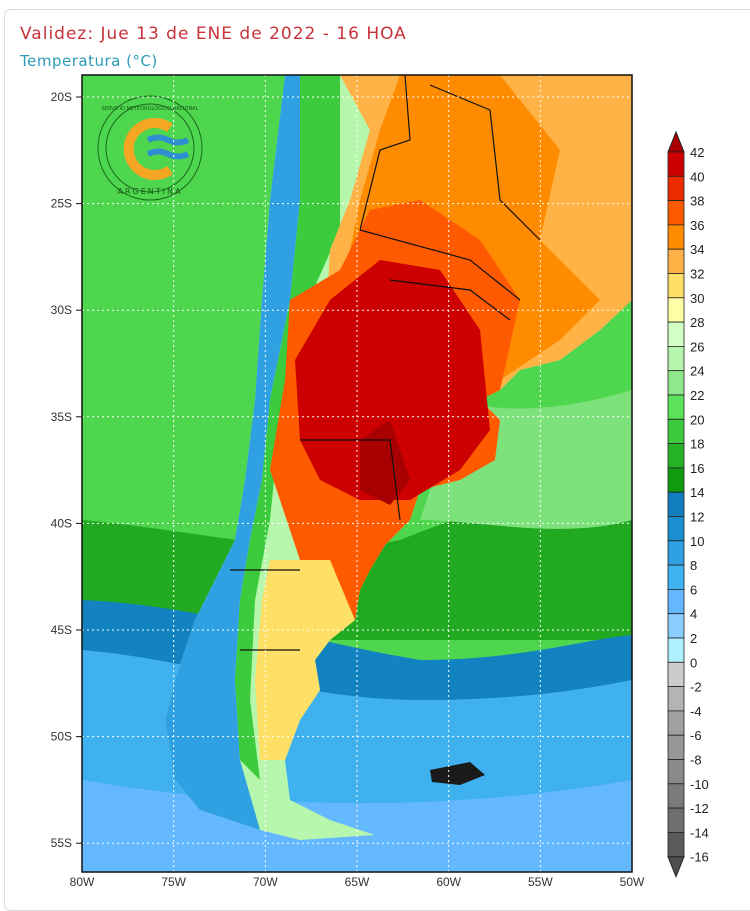 Image resolution: width=750 pixels, height=911 pixels. Describe the element at coordinates (697, 201) in the screenshot. I see `colorbar-label: 38` at that location.